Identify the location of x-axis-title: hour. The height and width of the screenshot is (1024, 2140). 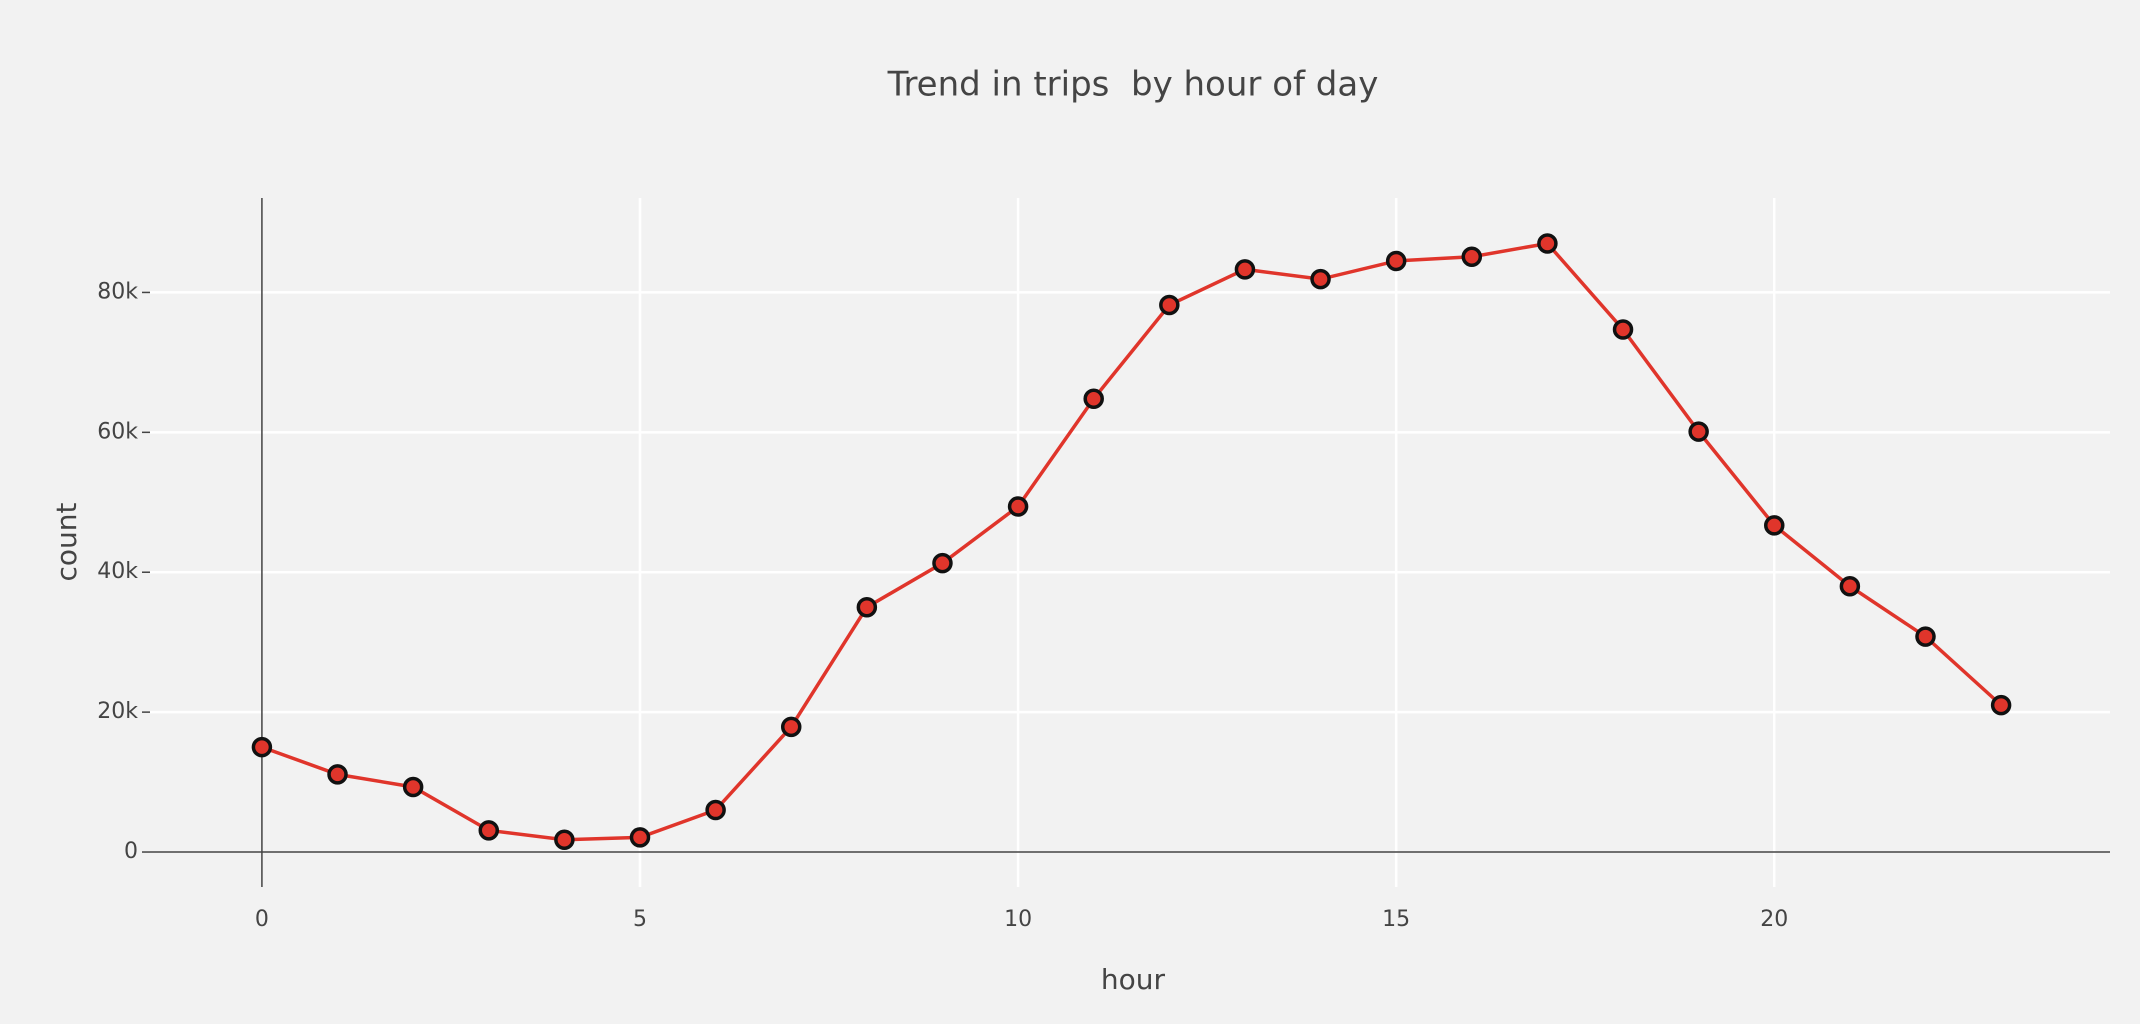
(1133, 979).